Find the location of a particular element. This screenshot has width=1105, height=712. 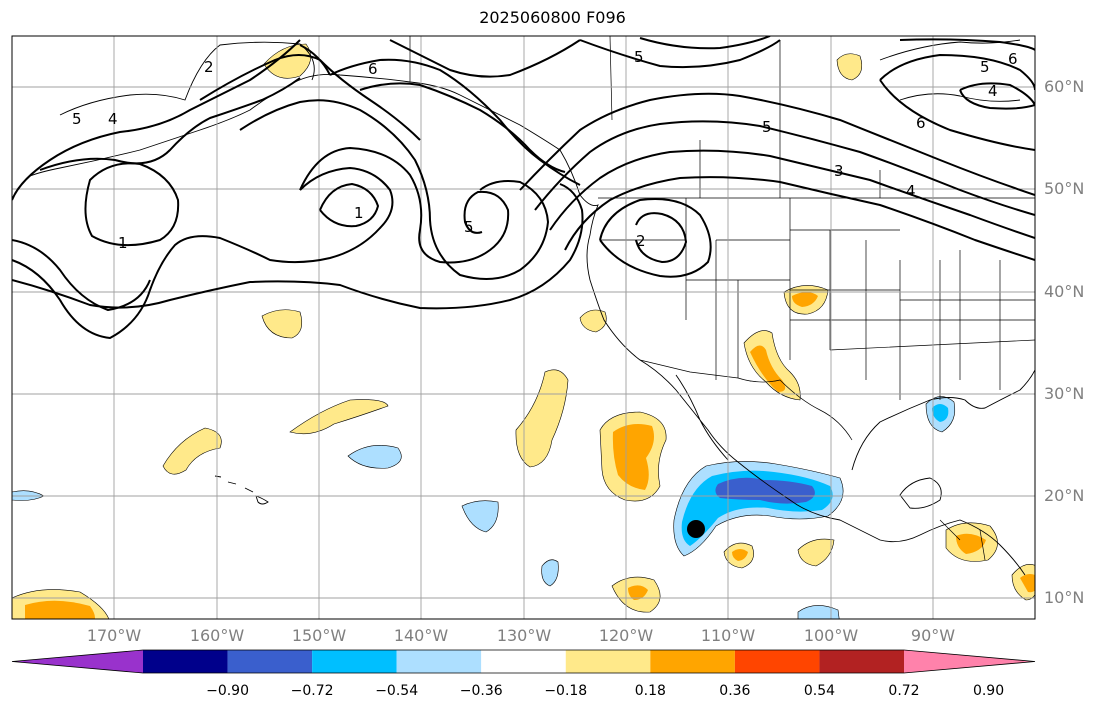

longitude-label: 90°W is located at coordinates (933, 635).